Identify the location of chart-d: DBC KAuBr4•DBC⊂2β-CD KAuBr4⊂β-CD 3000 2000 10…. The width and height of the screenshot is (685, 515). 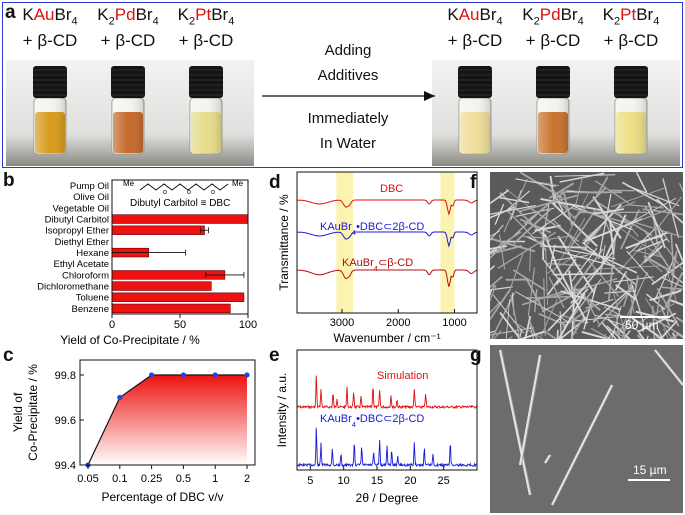
(377, 258).